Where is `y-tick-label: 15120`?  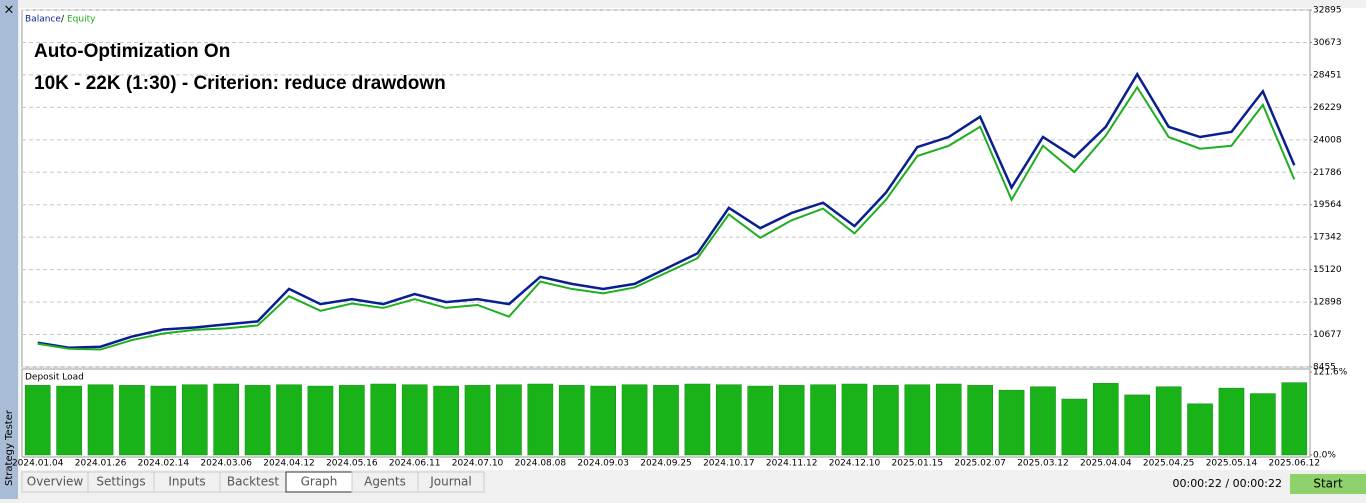 y-tick-label: 15120 is located at coordinates (1327, 270).